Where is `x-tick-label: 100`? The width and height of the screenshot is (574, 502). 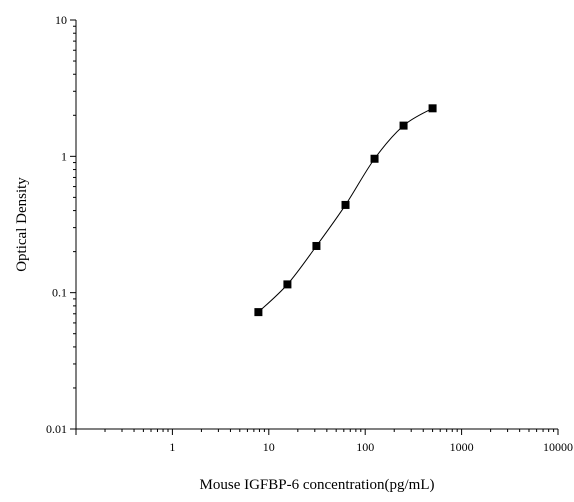 x-tick-label: 100 is located at coordinates (365, 447).